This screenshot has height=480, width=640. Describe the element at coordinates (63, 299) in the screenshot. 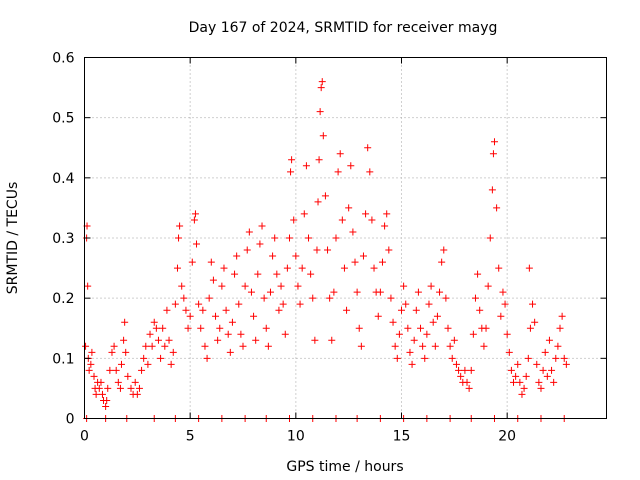

I see `y-tick-label: 0.2` at that location.